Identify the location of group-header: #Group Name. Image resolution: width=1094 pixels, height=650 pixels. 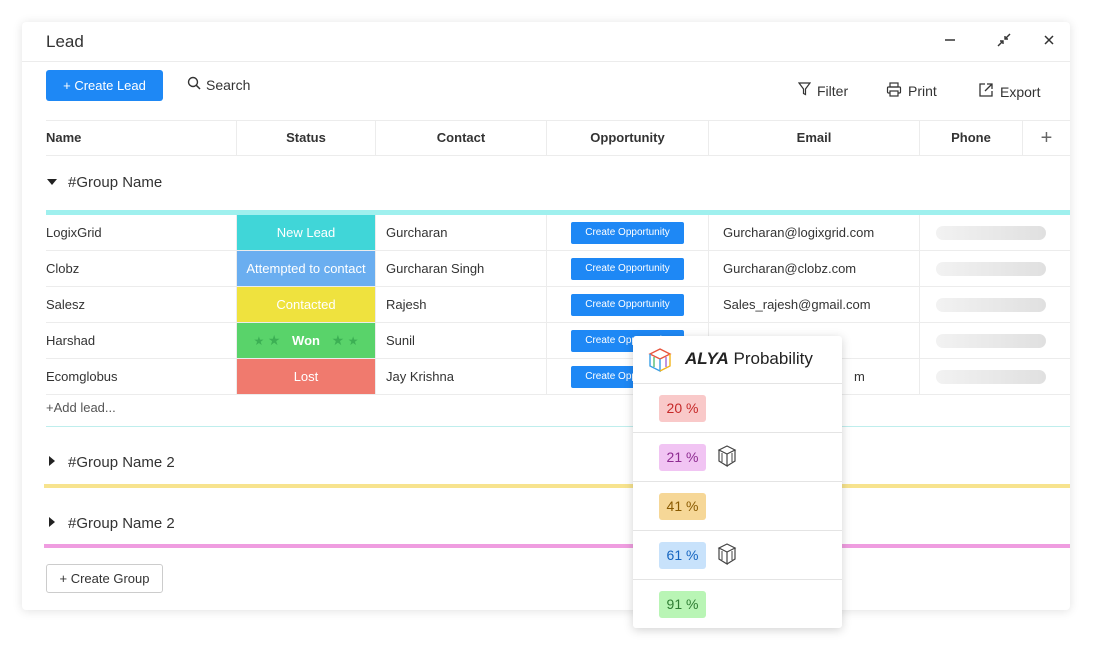
(104, 182).